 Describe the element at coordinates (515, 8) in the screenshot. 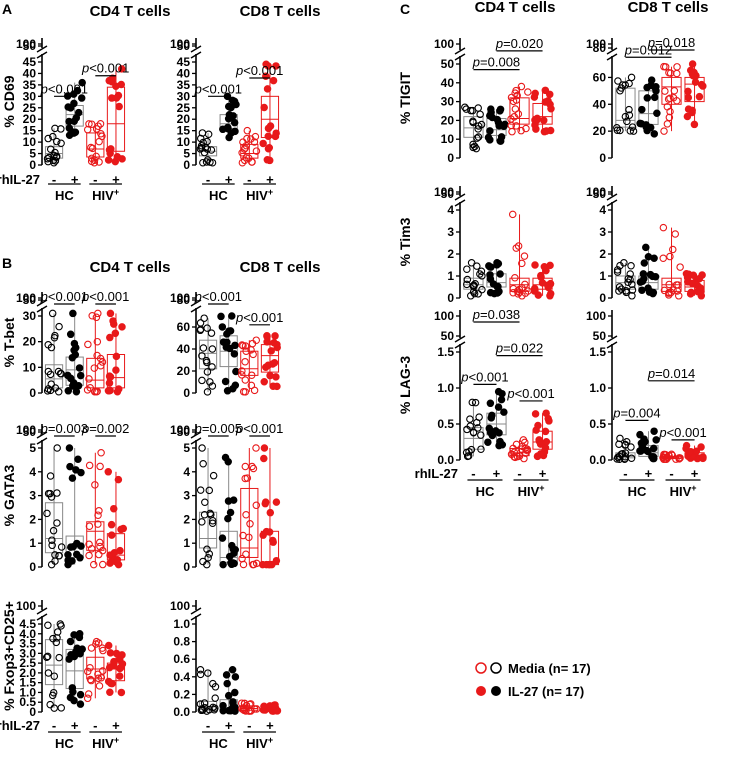

I see `title-c-cd4: CD4 T cells` at that location.